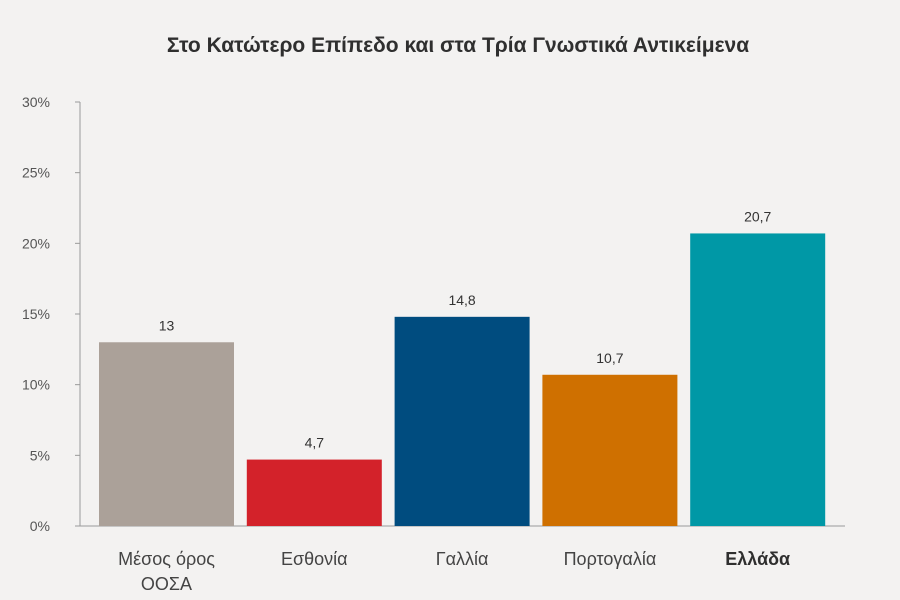 This screenshot has width=900, height=600. What do you see at coordinates (40, 455) in the screenshot?
I see `y-tick-label: 5%` at bounding box center [40, 455].